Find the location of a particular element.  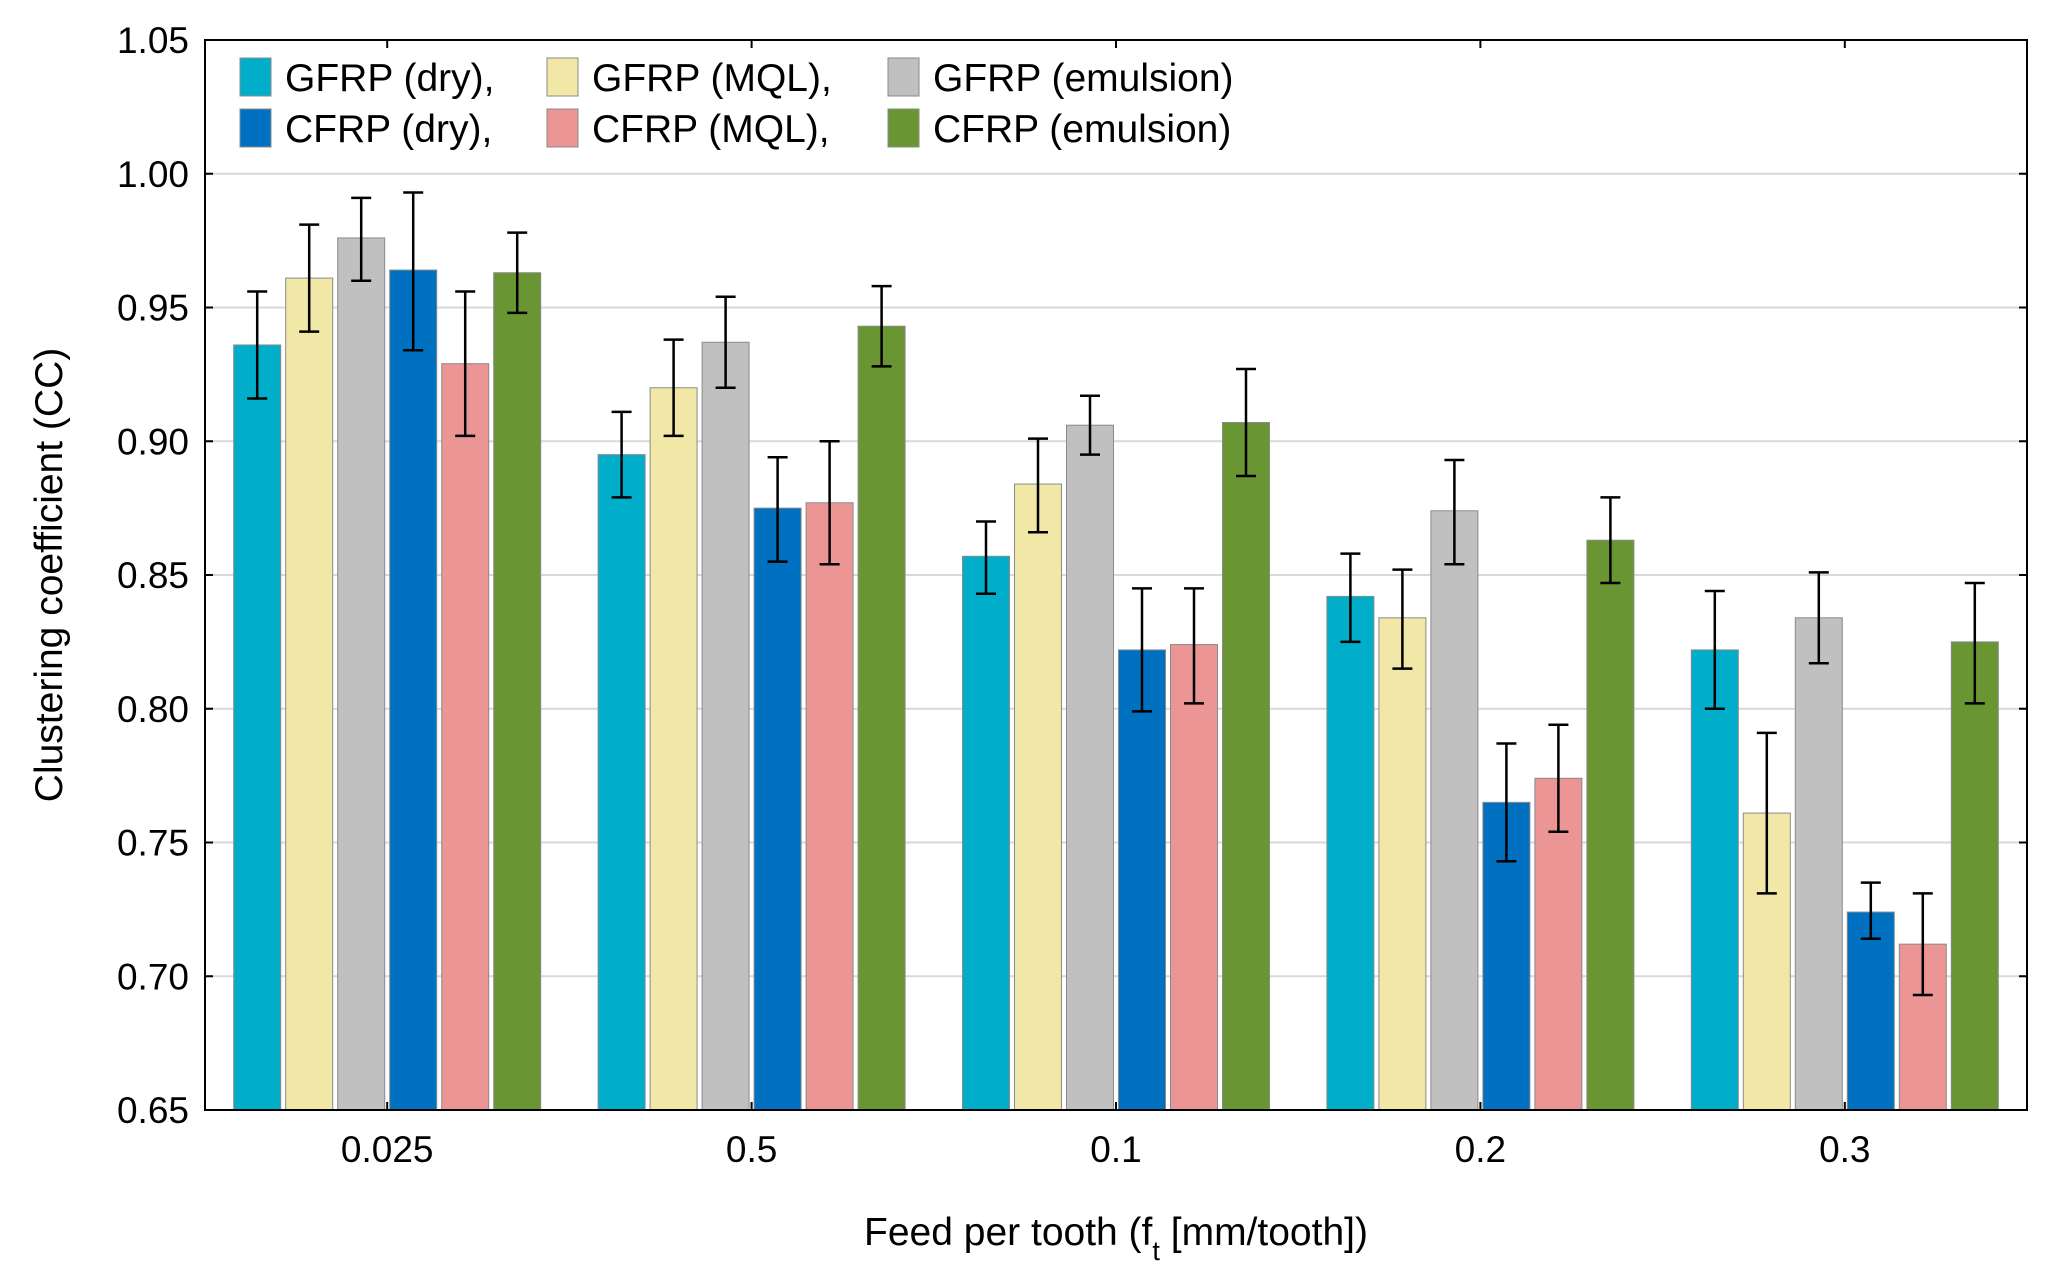

y-tick-label: 0.70 is located at coordinates (153, 976).